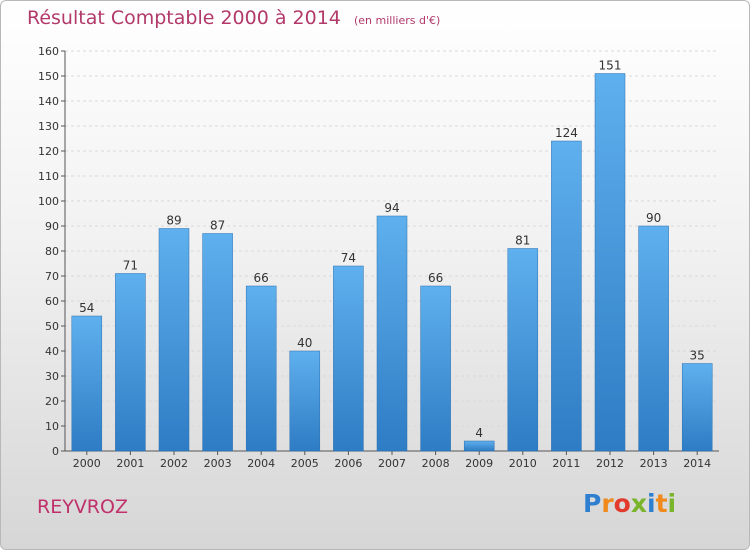 The image size is (750, 550). I want to click on logo-letter: o, so click(622, 503).